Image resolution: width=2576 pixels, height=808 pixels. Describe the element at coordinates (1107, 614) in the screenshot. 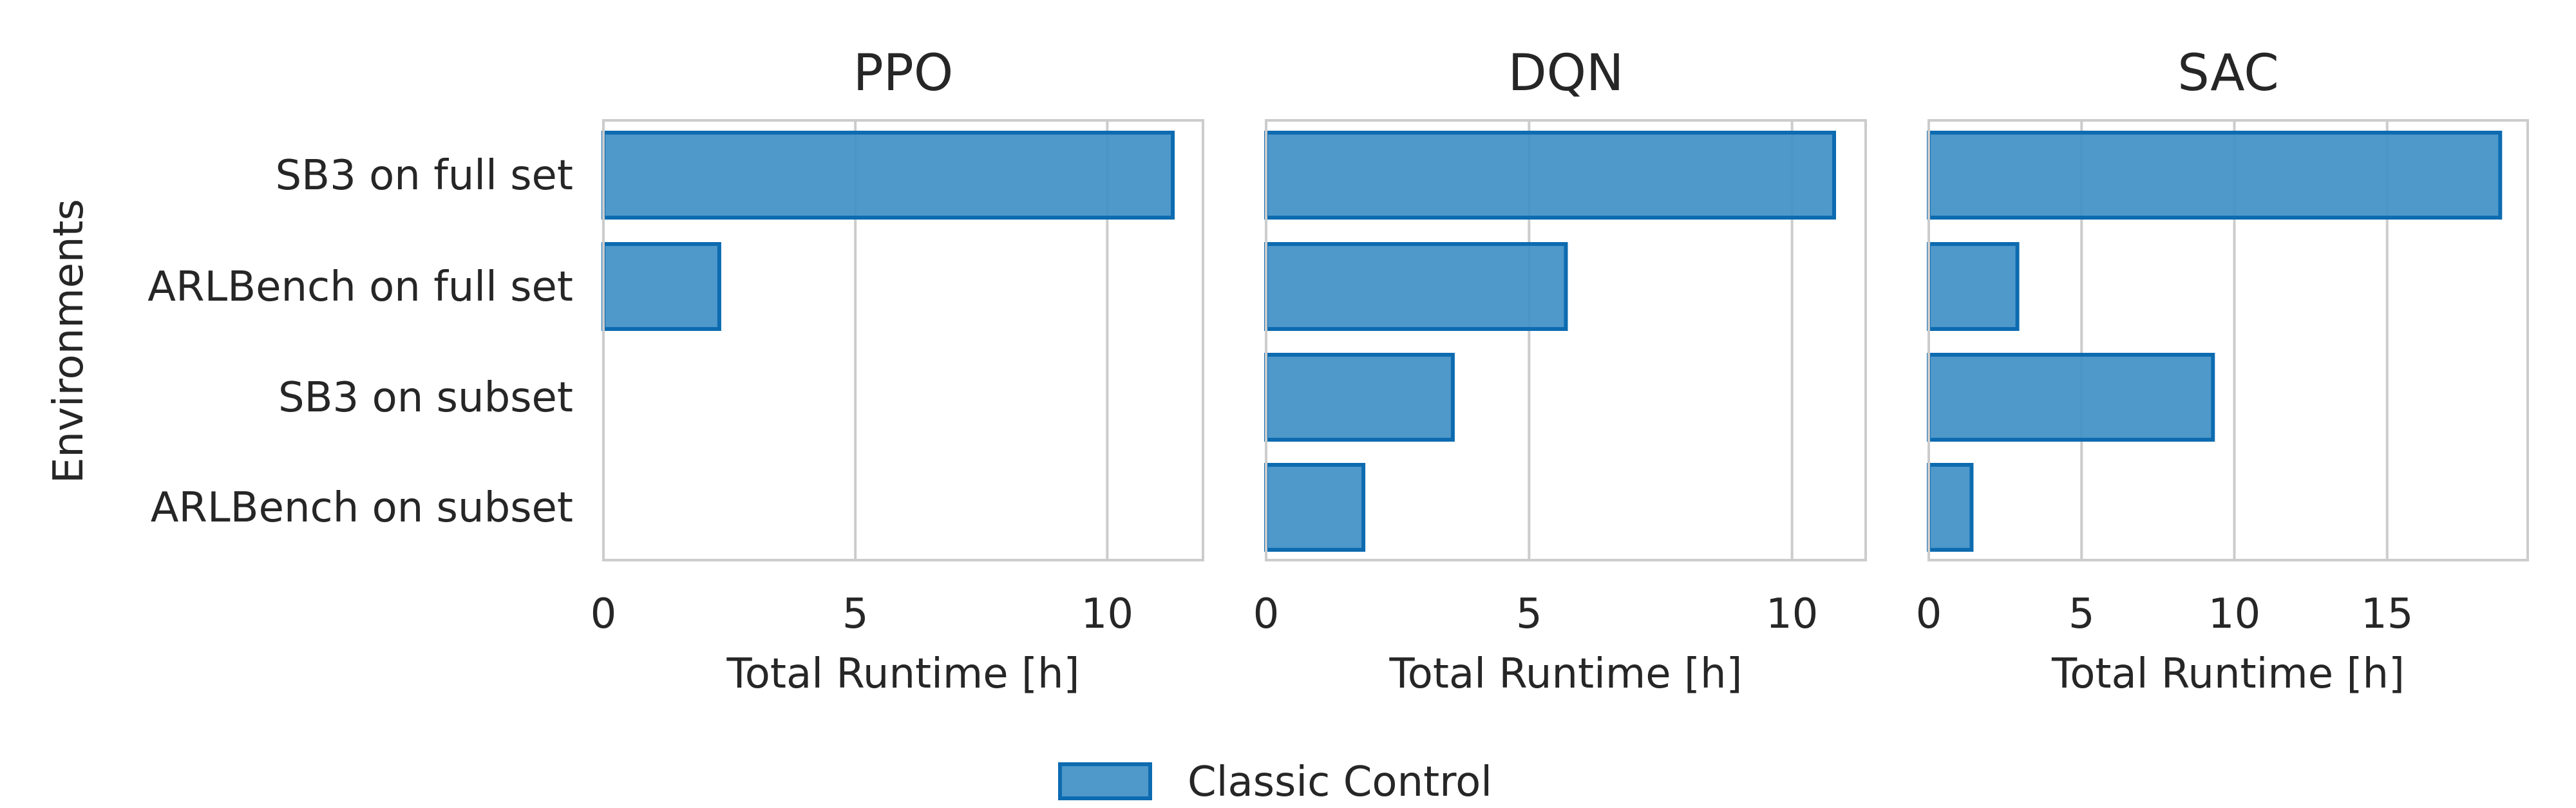

I see `x-tick-label-ppo-2: 10` at that location.